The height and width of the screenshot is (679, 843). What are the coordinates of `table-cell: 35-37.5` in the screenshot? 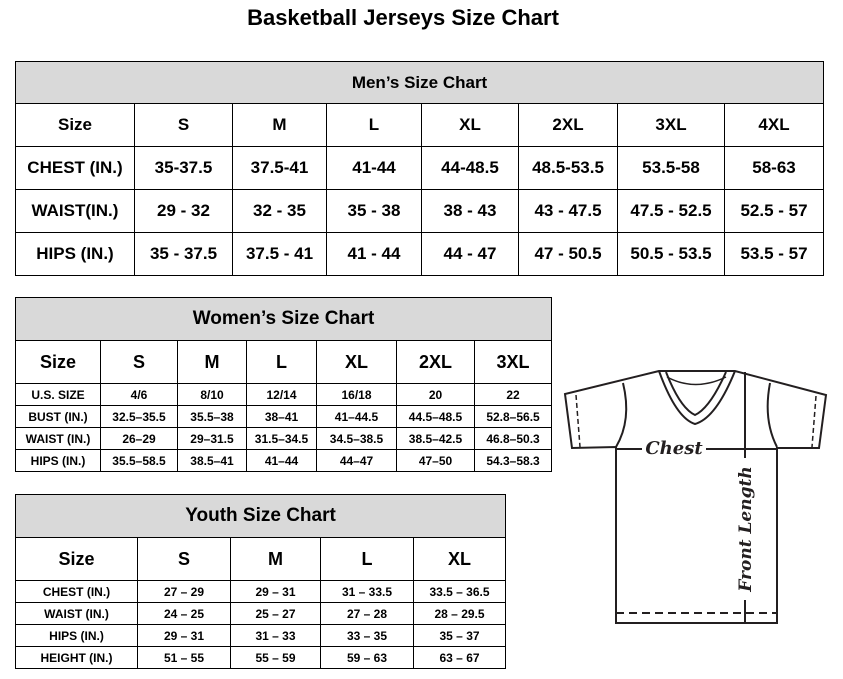 It's located at (183, 168).